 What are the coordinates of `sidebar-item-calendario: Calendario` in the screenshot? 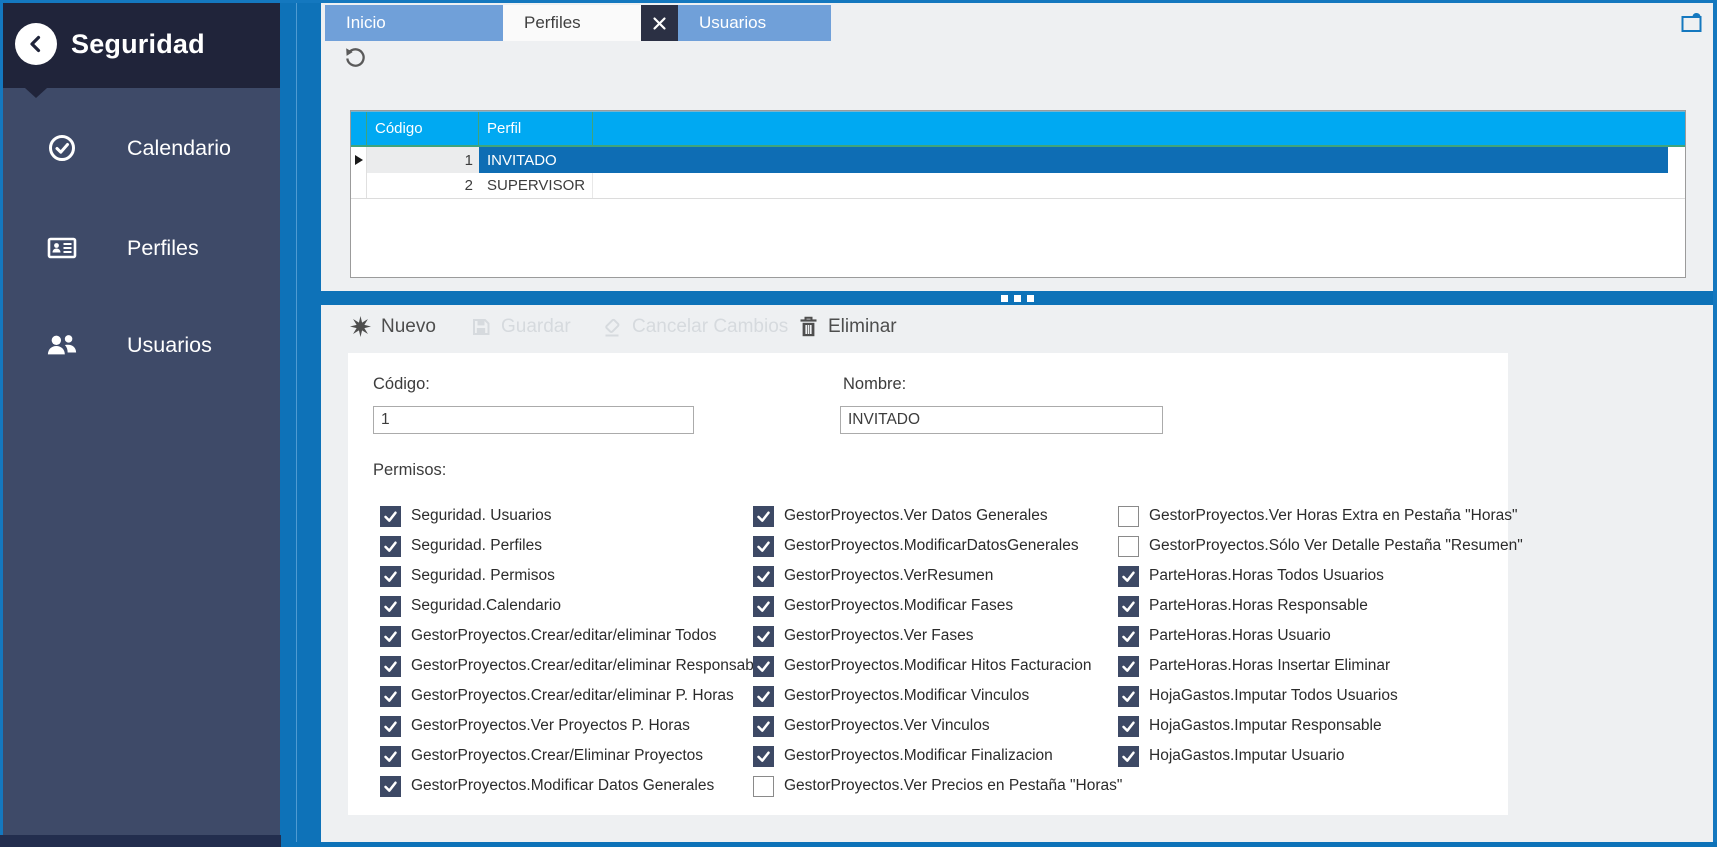 It's located at (140, 148).